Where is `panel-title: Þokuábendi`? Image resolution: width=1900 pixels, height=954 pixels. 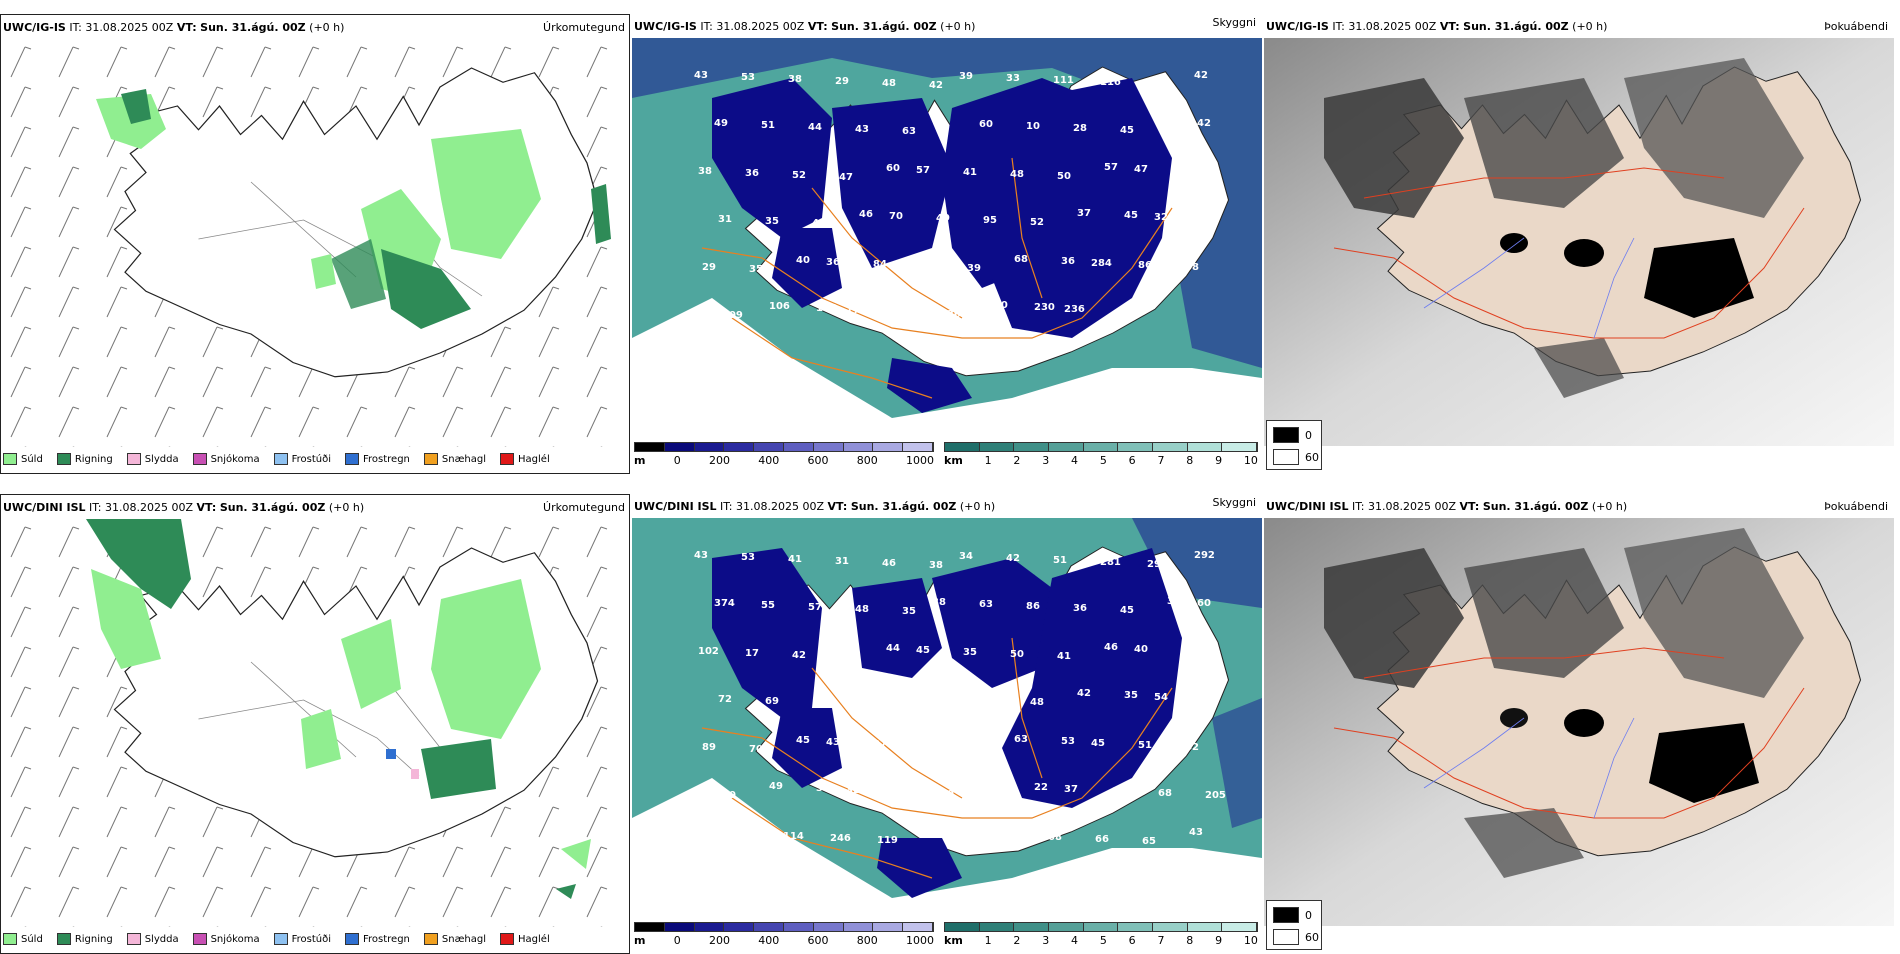
panel-title: Þokuábendi is located at coordinates (1856, 26).